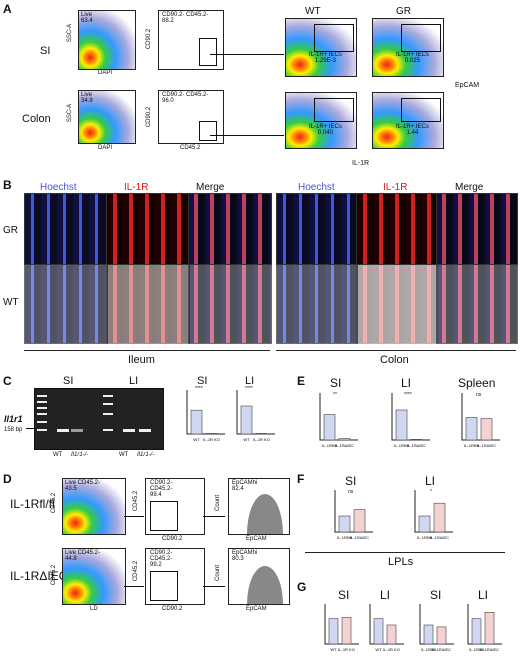 This screenshot has height=668, width=520. I want to click on d-ax-cd90-1: CD90.2, so click(172, 539).